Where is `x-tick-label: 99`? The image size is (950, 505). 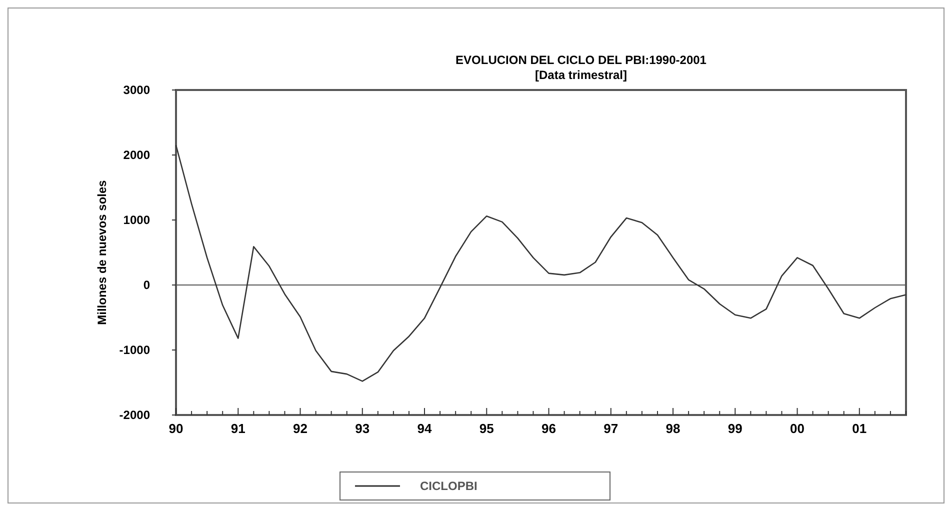
x-tick-label: 99 is located at coordinates (735, 428).